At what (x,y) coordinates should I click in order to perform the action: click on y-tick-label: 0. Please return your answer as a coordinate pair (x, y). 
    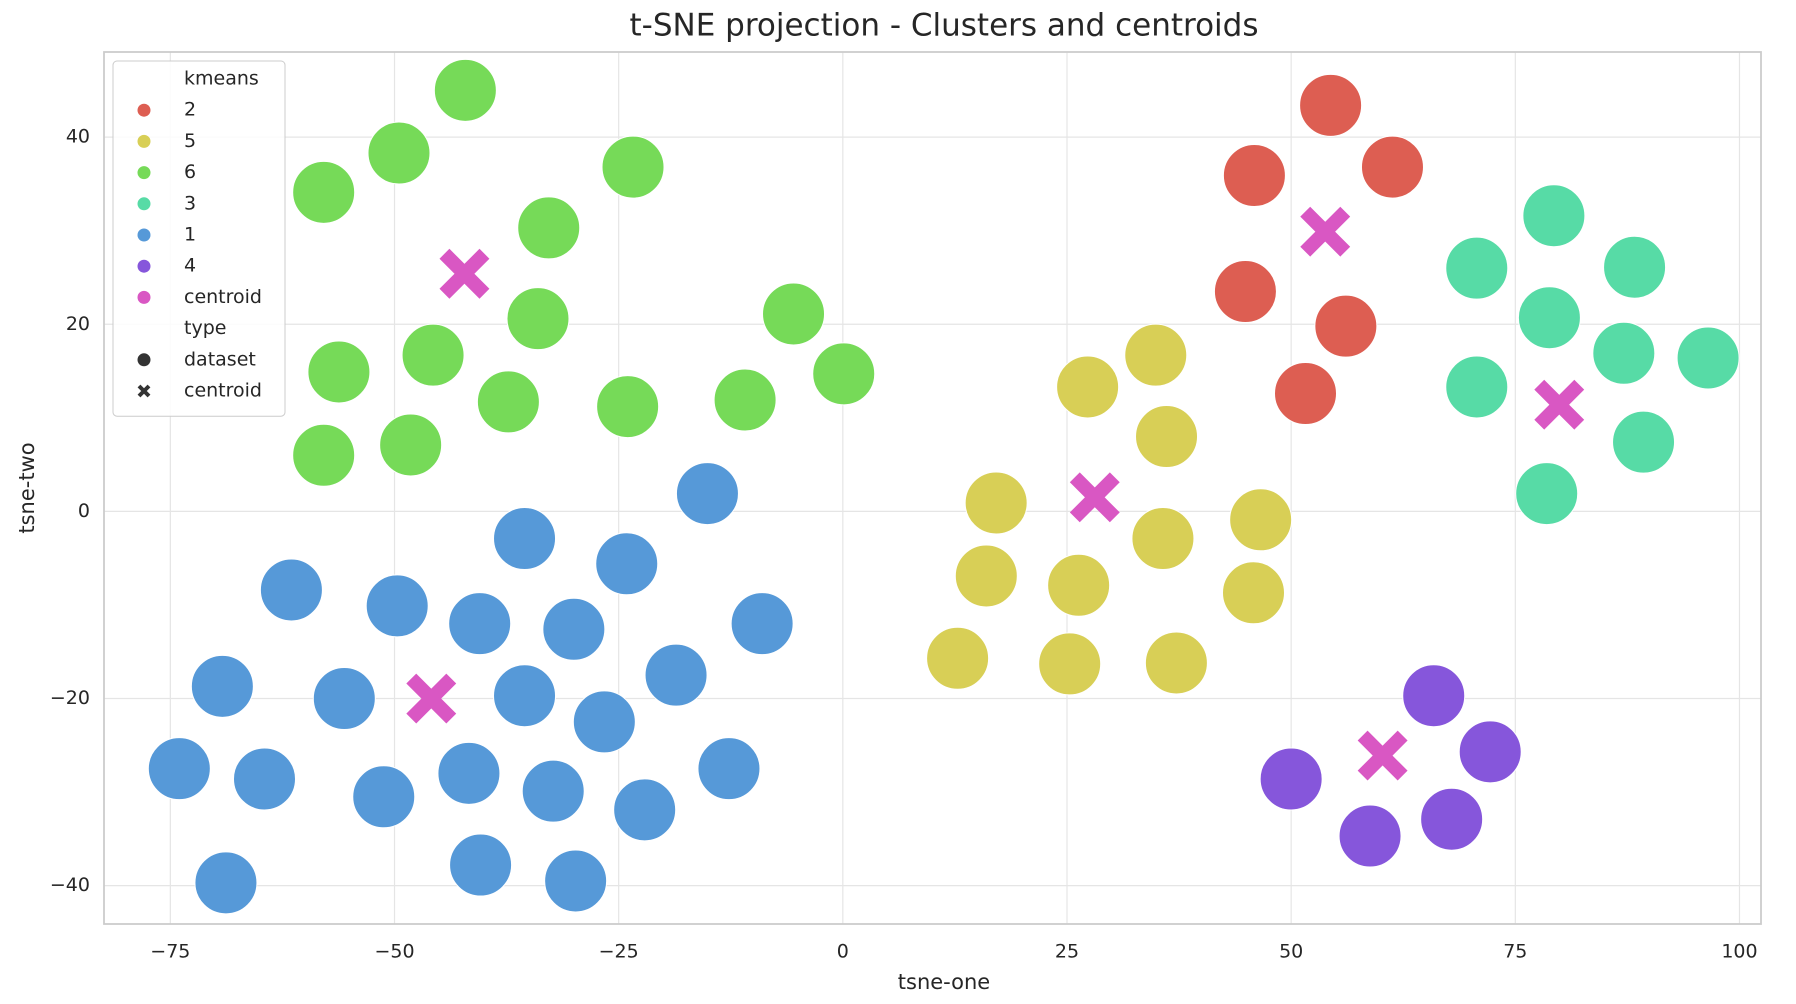
    Looking at the image, I should click on (84, 511).